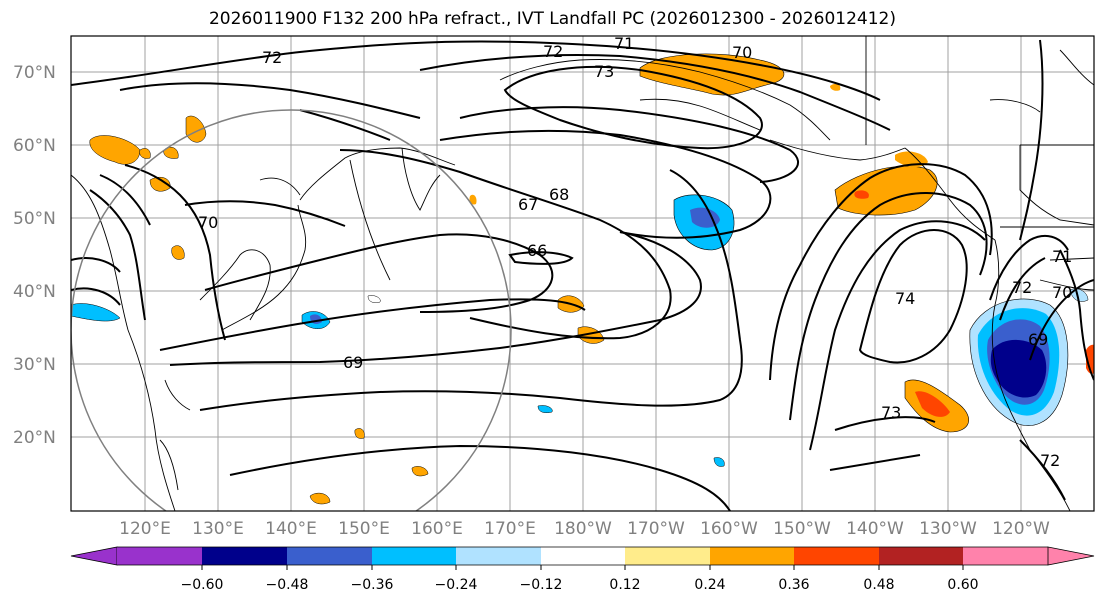 The width and height of the screenshot is (1105, 604). Describe the element at coordinates (793, 585) in the screenshot. I see `colorbar-tick-label: 0.36` at that location.